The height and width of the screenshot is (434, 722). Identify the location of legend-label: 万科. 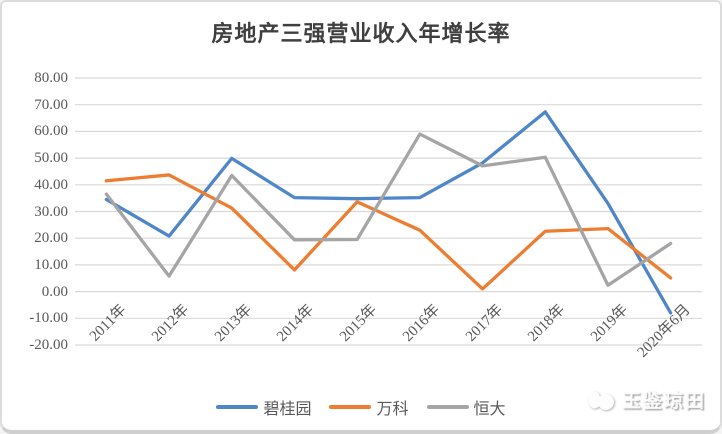
(392, 409).